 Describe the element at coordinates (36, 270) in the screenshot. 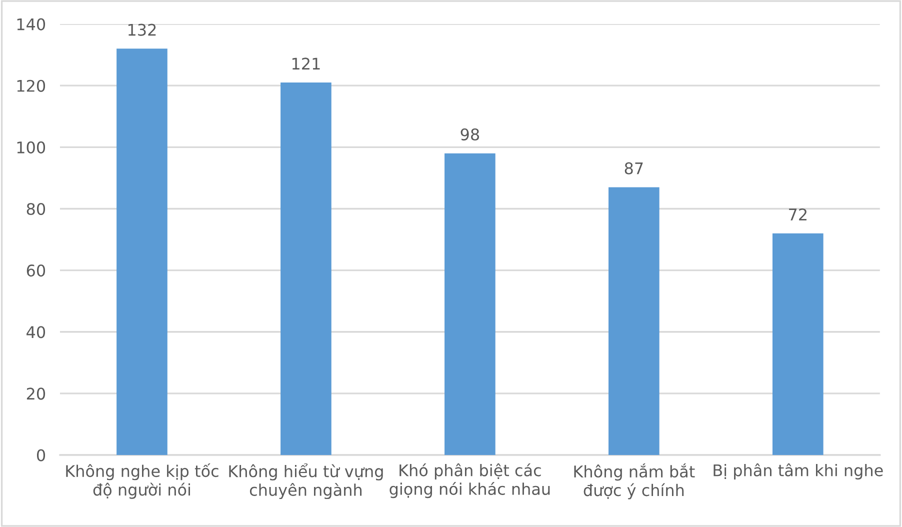

I see `y-tick-label: 60` at that location.